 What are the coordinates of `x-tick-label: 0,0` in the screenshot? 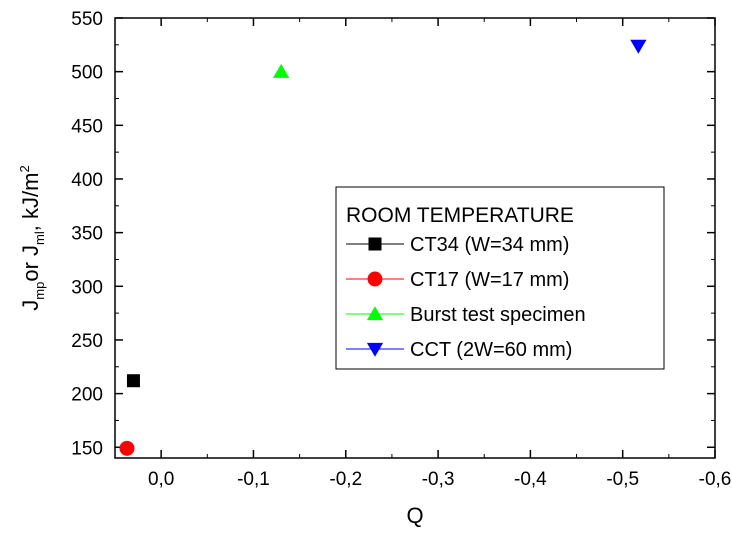 It's located at (161, 479).